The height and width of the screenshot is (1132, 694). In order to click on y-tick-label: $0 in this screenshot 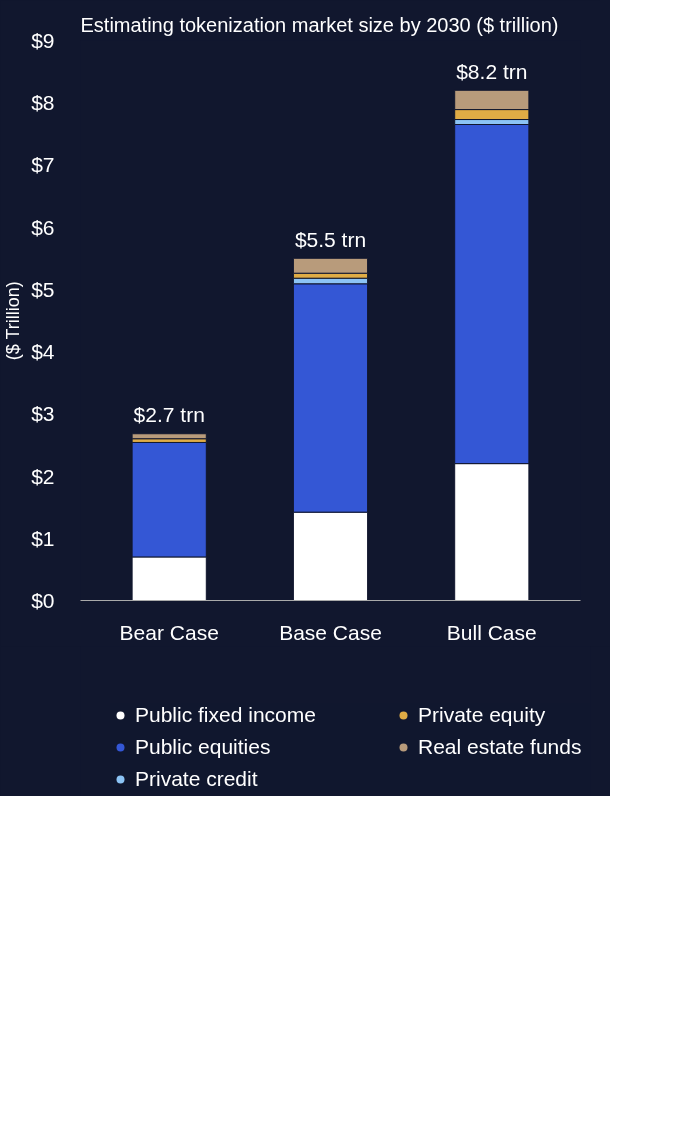, I will do `click(43, 600)`.